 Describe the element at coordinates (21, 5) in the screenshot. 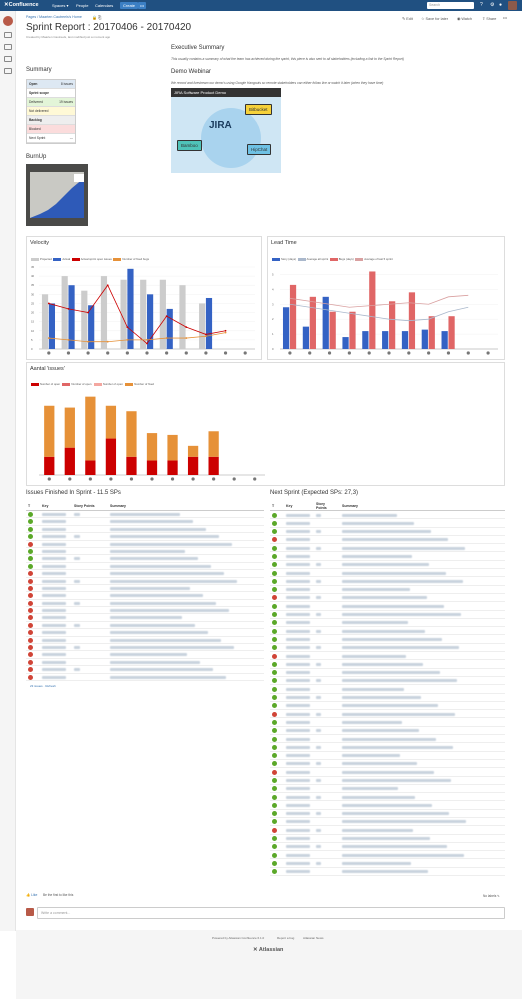

I see `confluence-logo: ✕Confluence` at that location.